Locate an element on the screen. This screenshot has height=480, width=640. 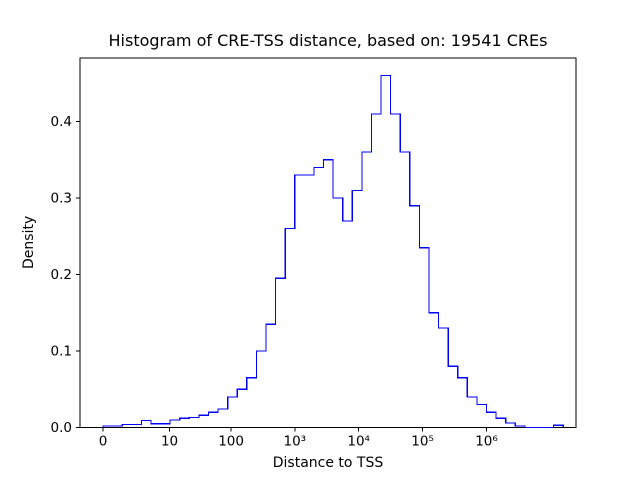
x-tick-label: 10³ is located at coordinates (294, 442).